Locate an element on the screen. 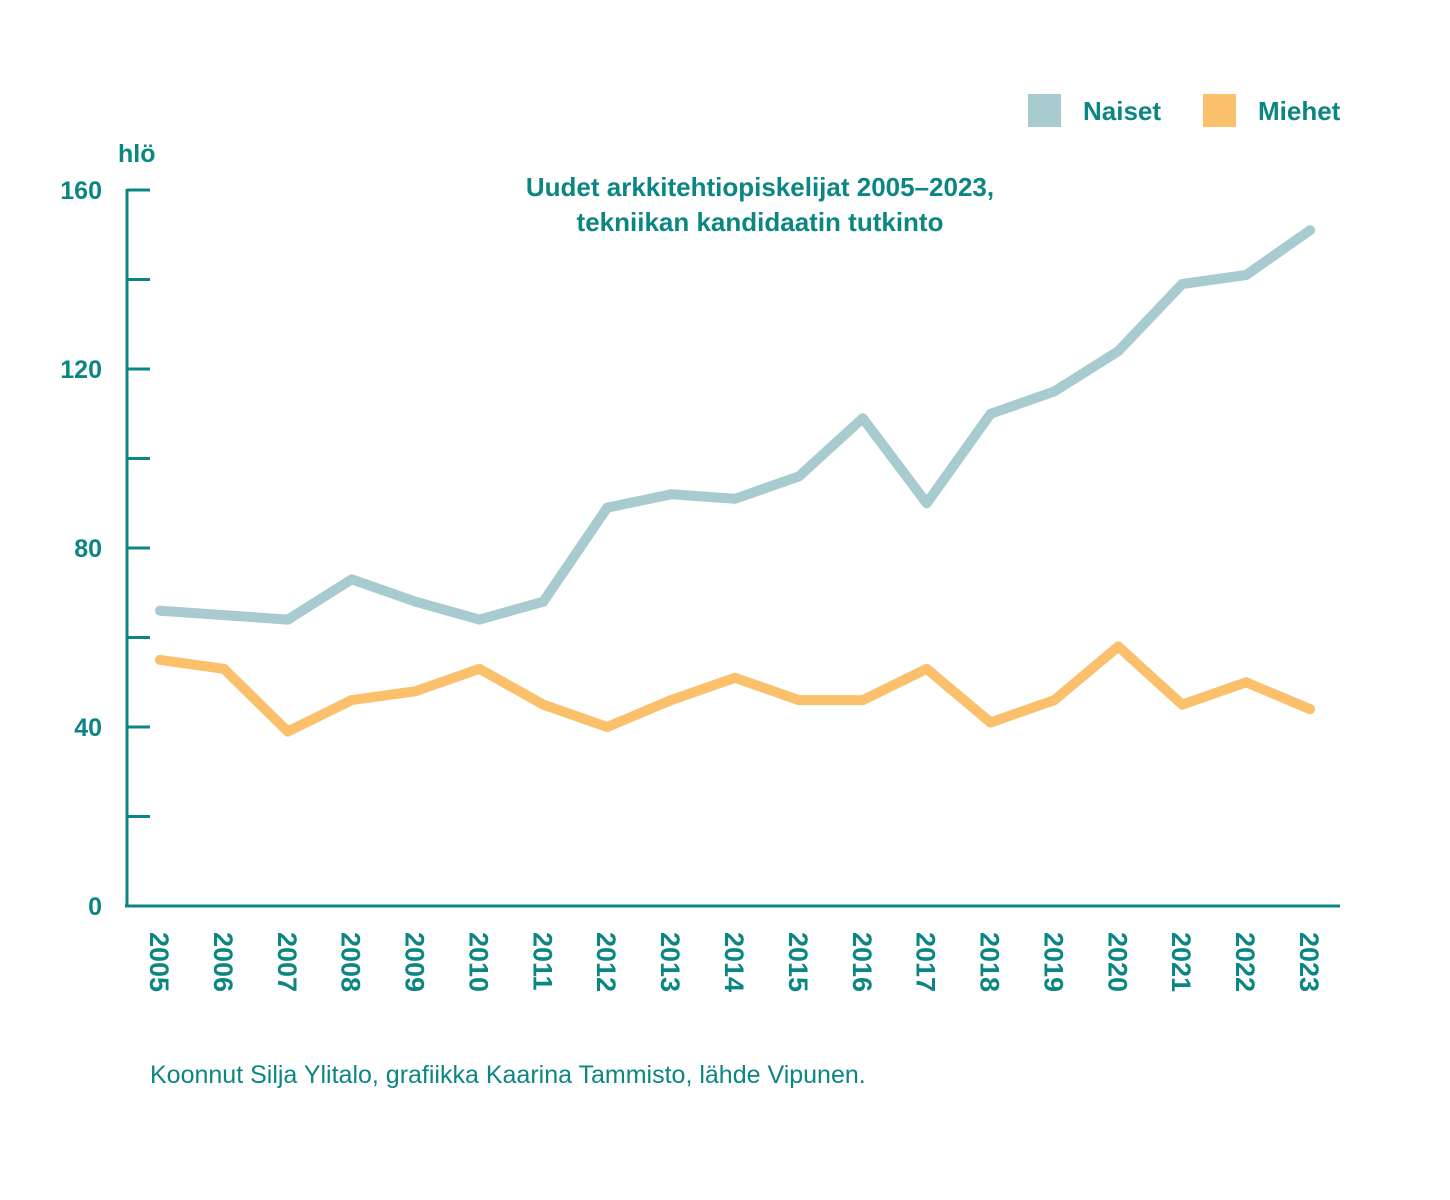 This screenshot has width=1450, height=1200. x-tick-label: 2014 is located at coordinates (734, 962).